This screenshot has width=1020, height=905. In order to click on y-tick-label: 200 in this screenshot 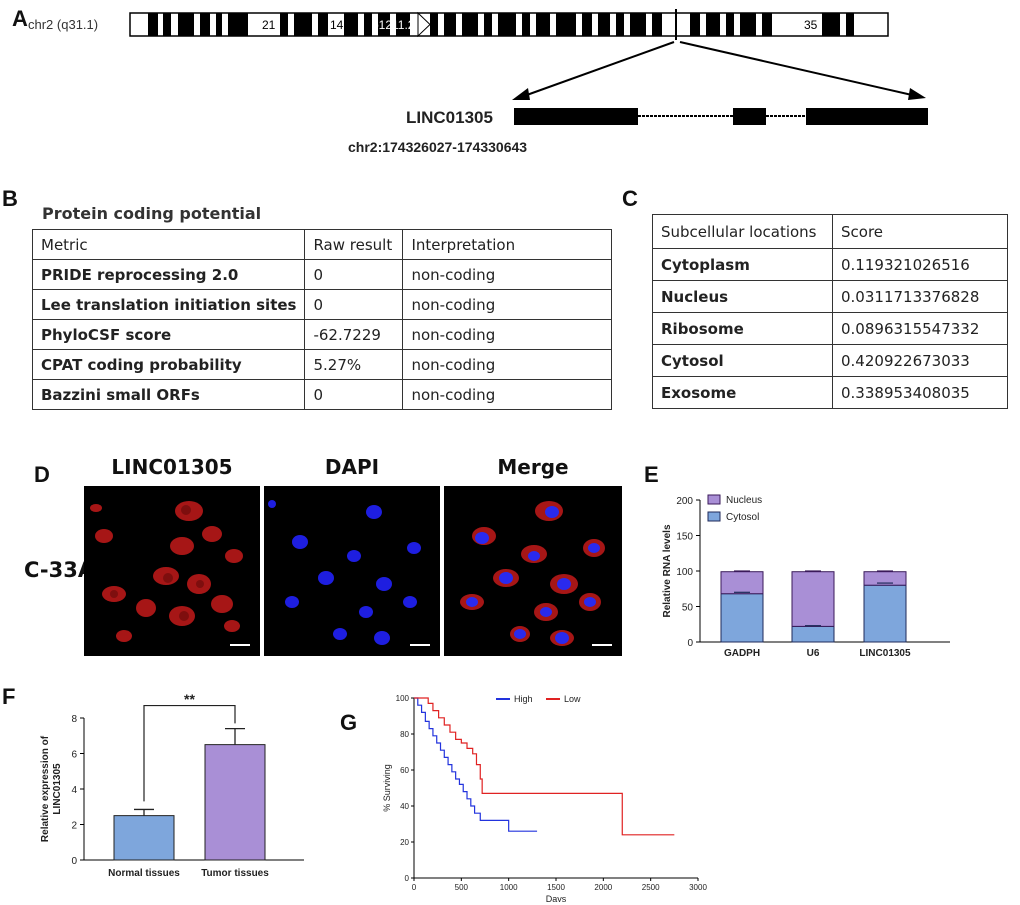, I will do `click(684, 501)`.